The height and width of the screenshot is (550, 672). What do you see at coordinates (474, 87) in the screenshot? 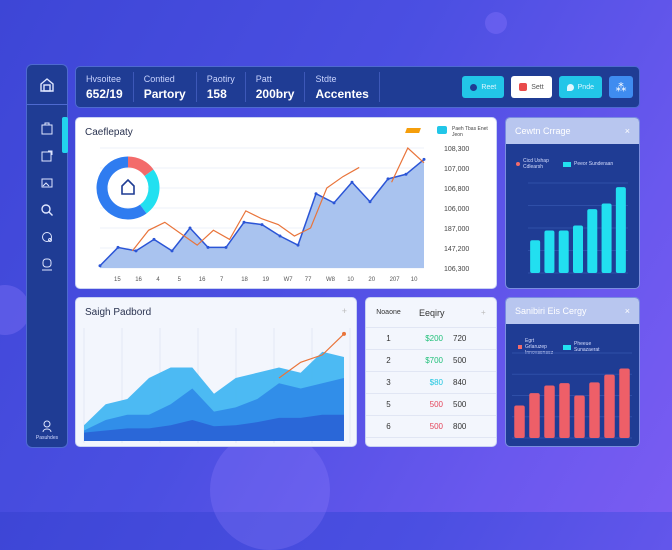
I see `reset-icon` at bounding box center [474, 87].